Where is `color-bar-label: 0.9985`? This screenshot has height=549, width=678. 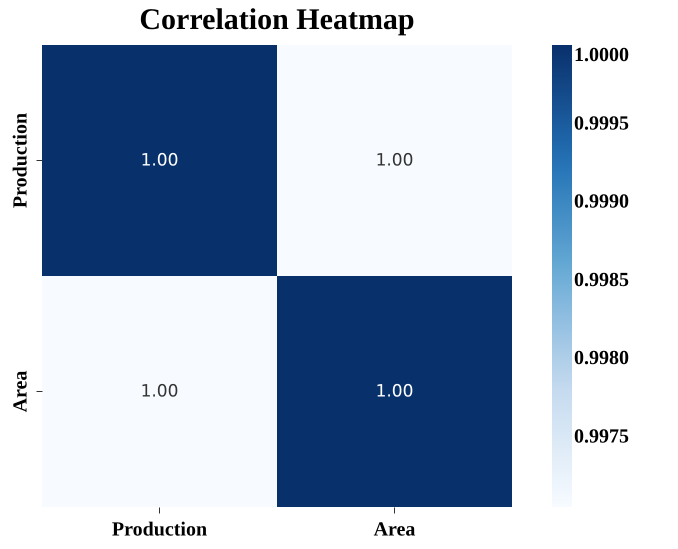
color-bar-label: 0.9985 is located at coordinates (601, 279).